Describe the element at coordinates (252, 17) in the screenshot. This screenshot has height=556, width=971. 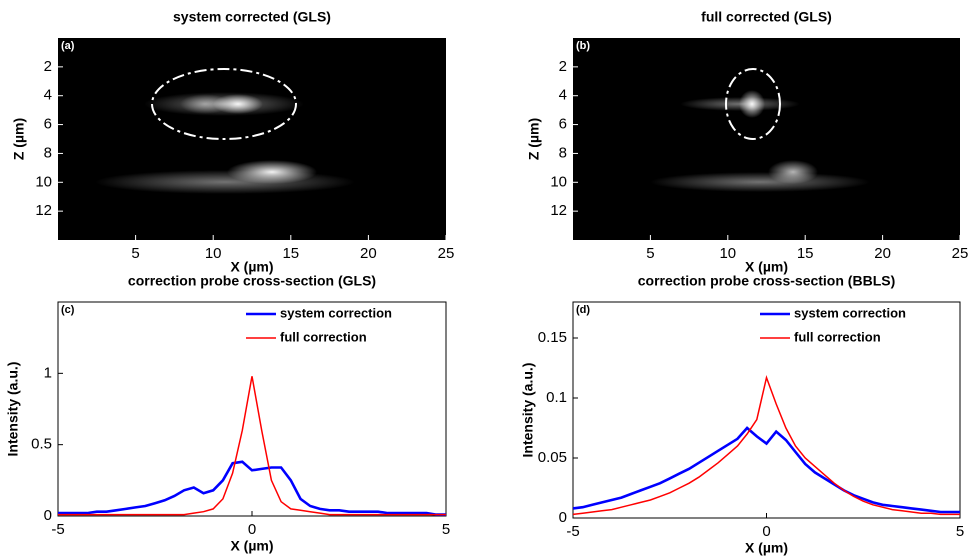
I see `chart-title: system corrected (GLS)` at that location.